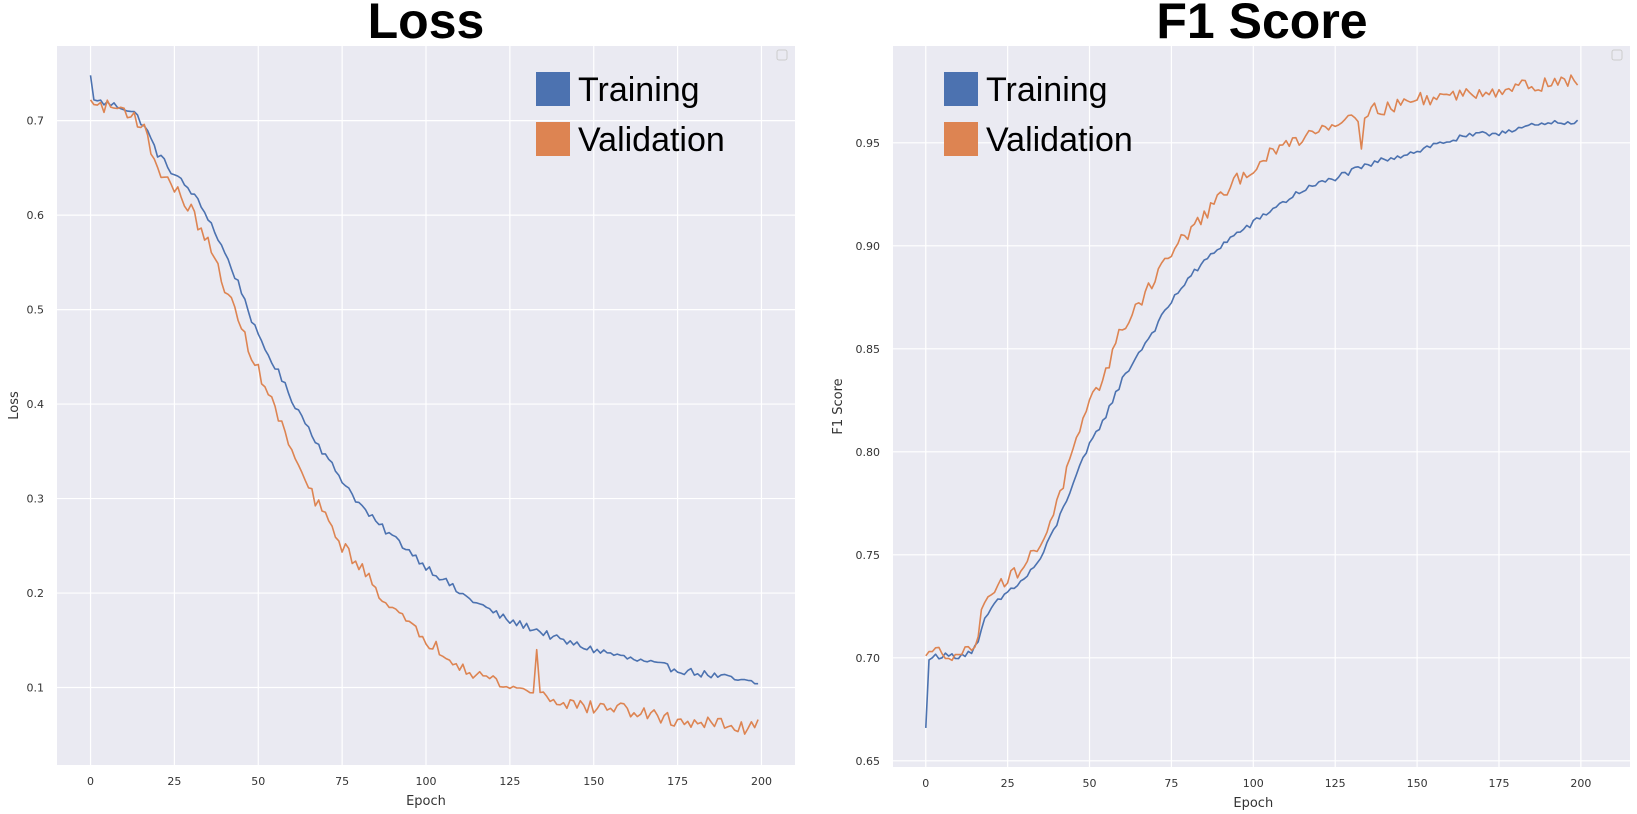 The height and width of the screenshot is (814, 1637). What do you see at coordinates (630, 115) in the screenshot?
I see `loss-legend: Training Validation` at bounding box center [630, 115].